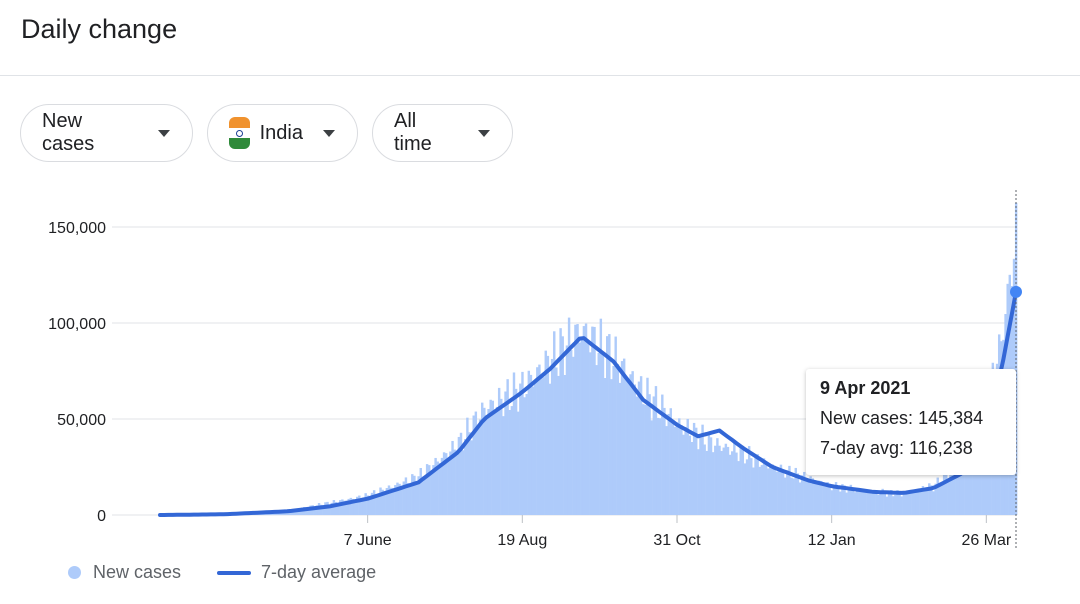  What do you see at coordinates (68, 132) in the screenshot?
I see `metric-dropdown-label: New cases` at bounding box center [68, 132].